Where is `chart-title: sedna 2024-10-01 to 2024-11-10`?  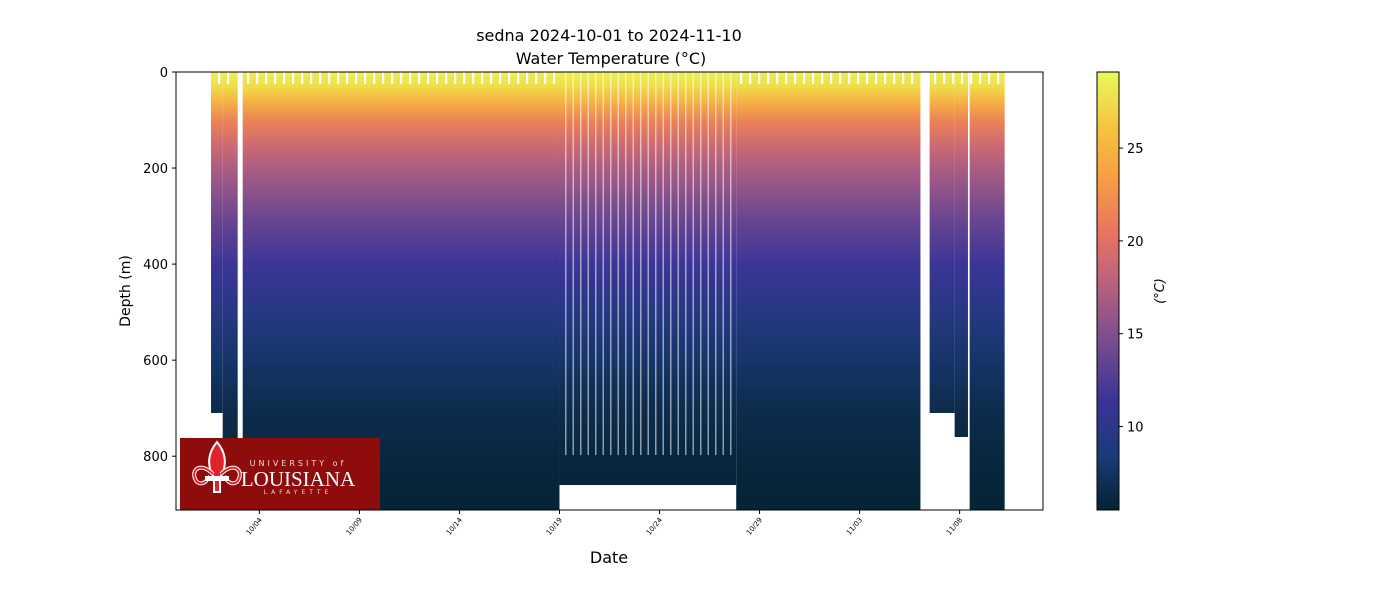 chart-title: sedna 2024-10-01 to 2024-11-10 is located at coordinates (609, 35).